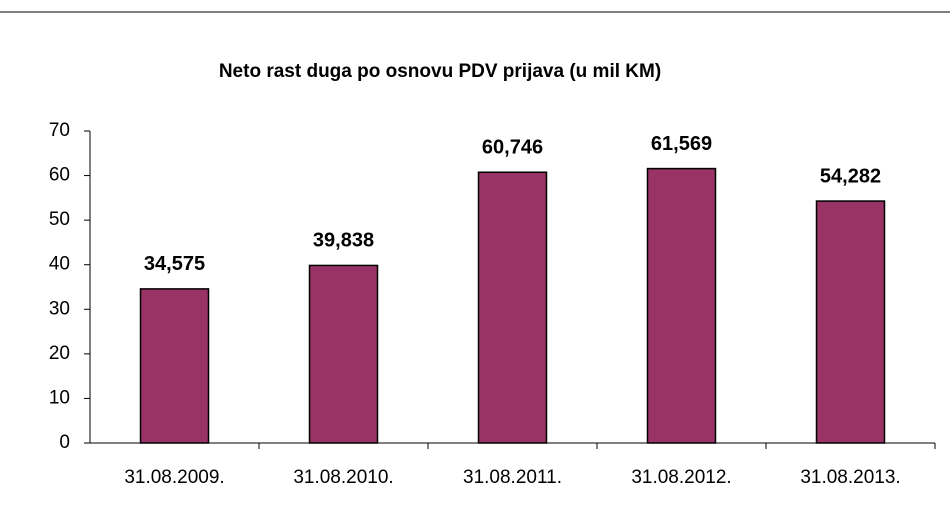 The image size is (950, 525). I want to click on y-tick-label: 0, so click(64, 442).